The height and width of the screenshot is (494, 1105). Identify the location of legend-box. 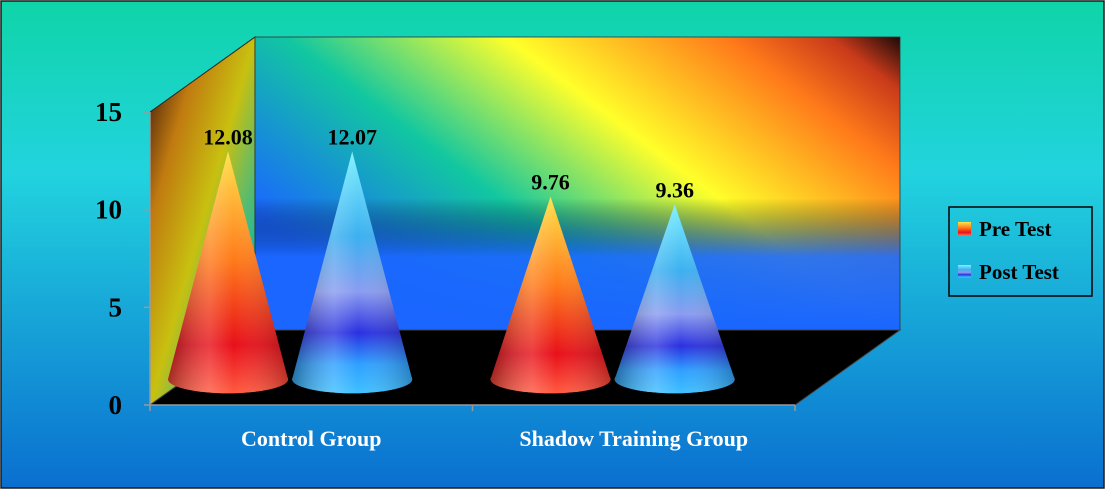
(1020, 251).